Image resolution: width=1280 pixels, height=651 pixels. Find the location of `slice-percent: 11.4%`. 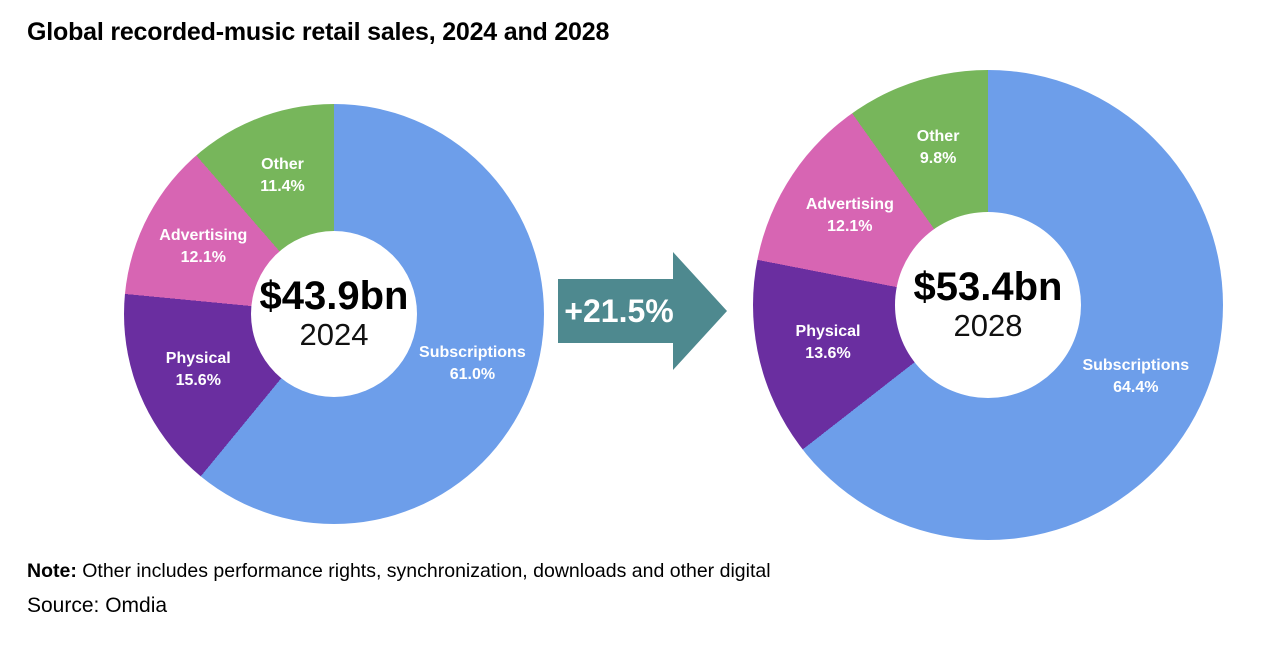

slice-percent: 11.4% is located at coordinates (282, 187).